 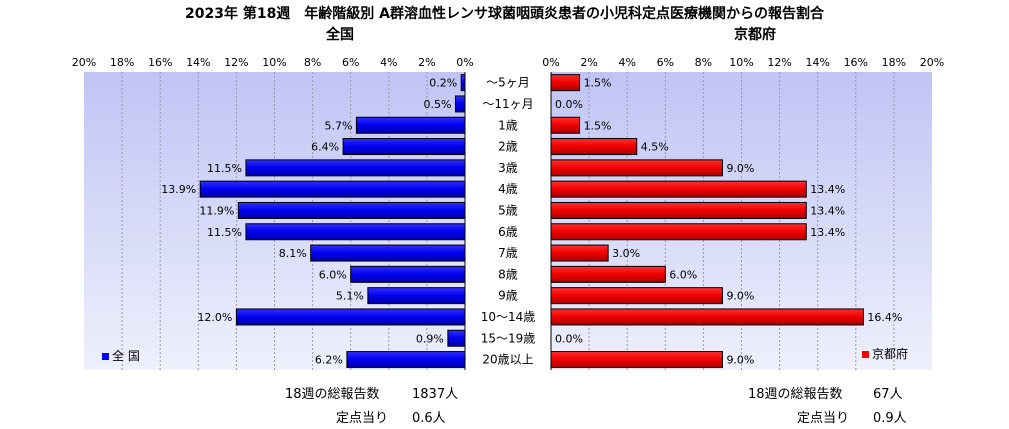 I want to click on legend-kyoto: 京都府, so click(x=885, y=353).